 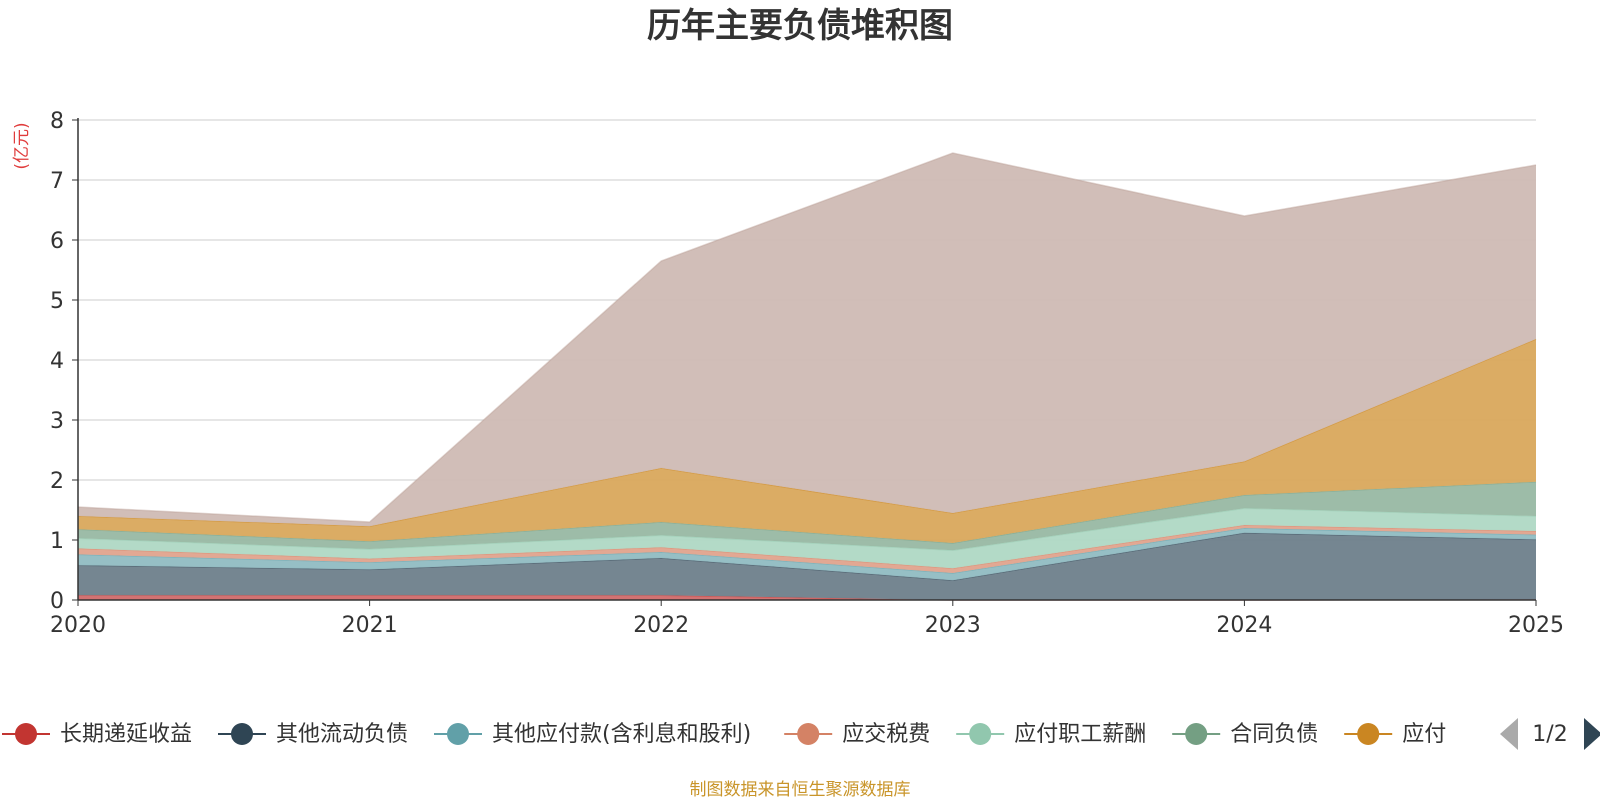 I want to click on y-tick-label: 2, so click(x=57, y=481).